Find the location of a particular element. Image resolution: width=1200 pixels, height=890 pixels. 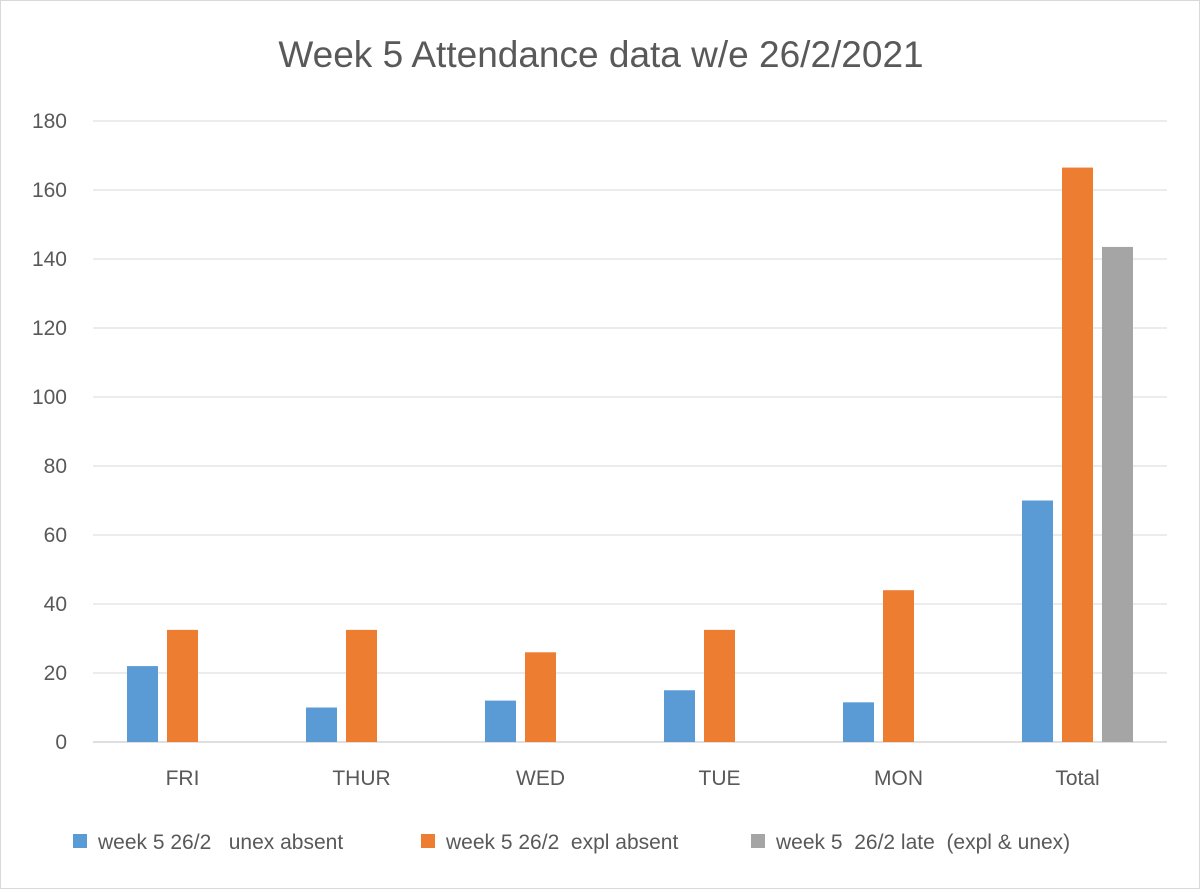

y-tick-label: 160 is located at coordinates (49, 190).